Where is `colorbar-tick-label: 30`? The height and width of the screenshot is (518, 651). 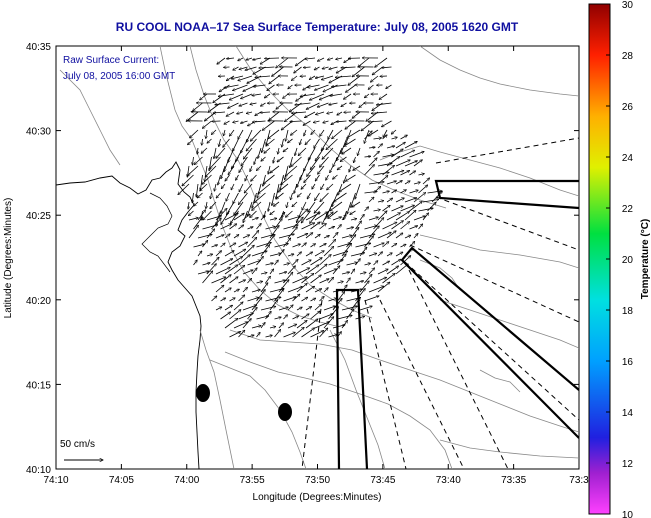
colorbar-tick-label: 30 is located at coordinates (628, 5).